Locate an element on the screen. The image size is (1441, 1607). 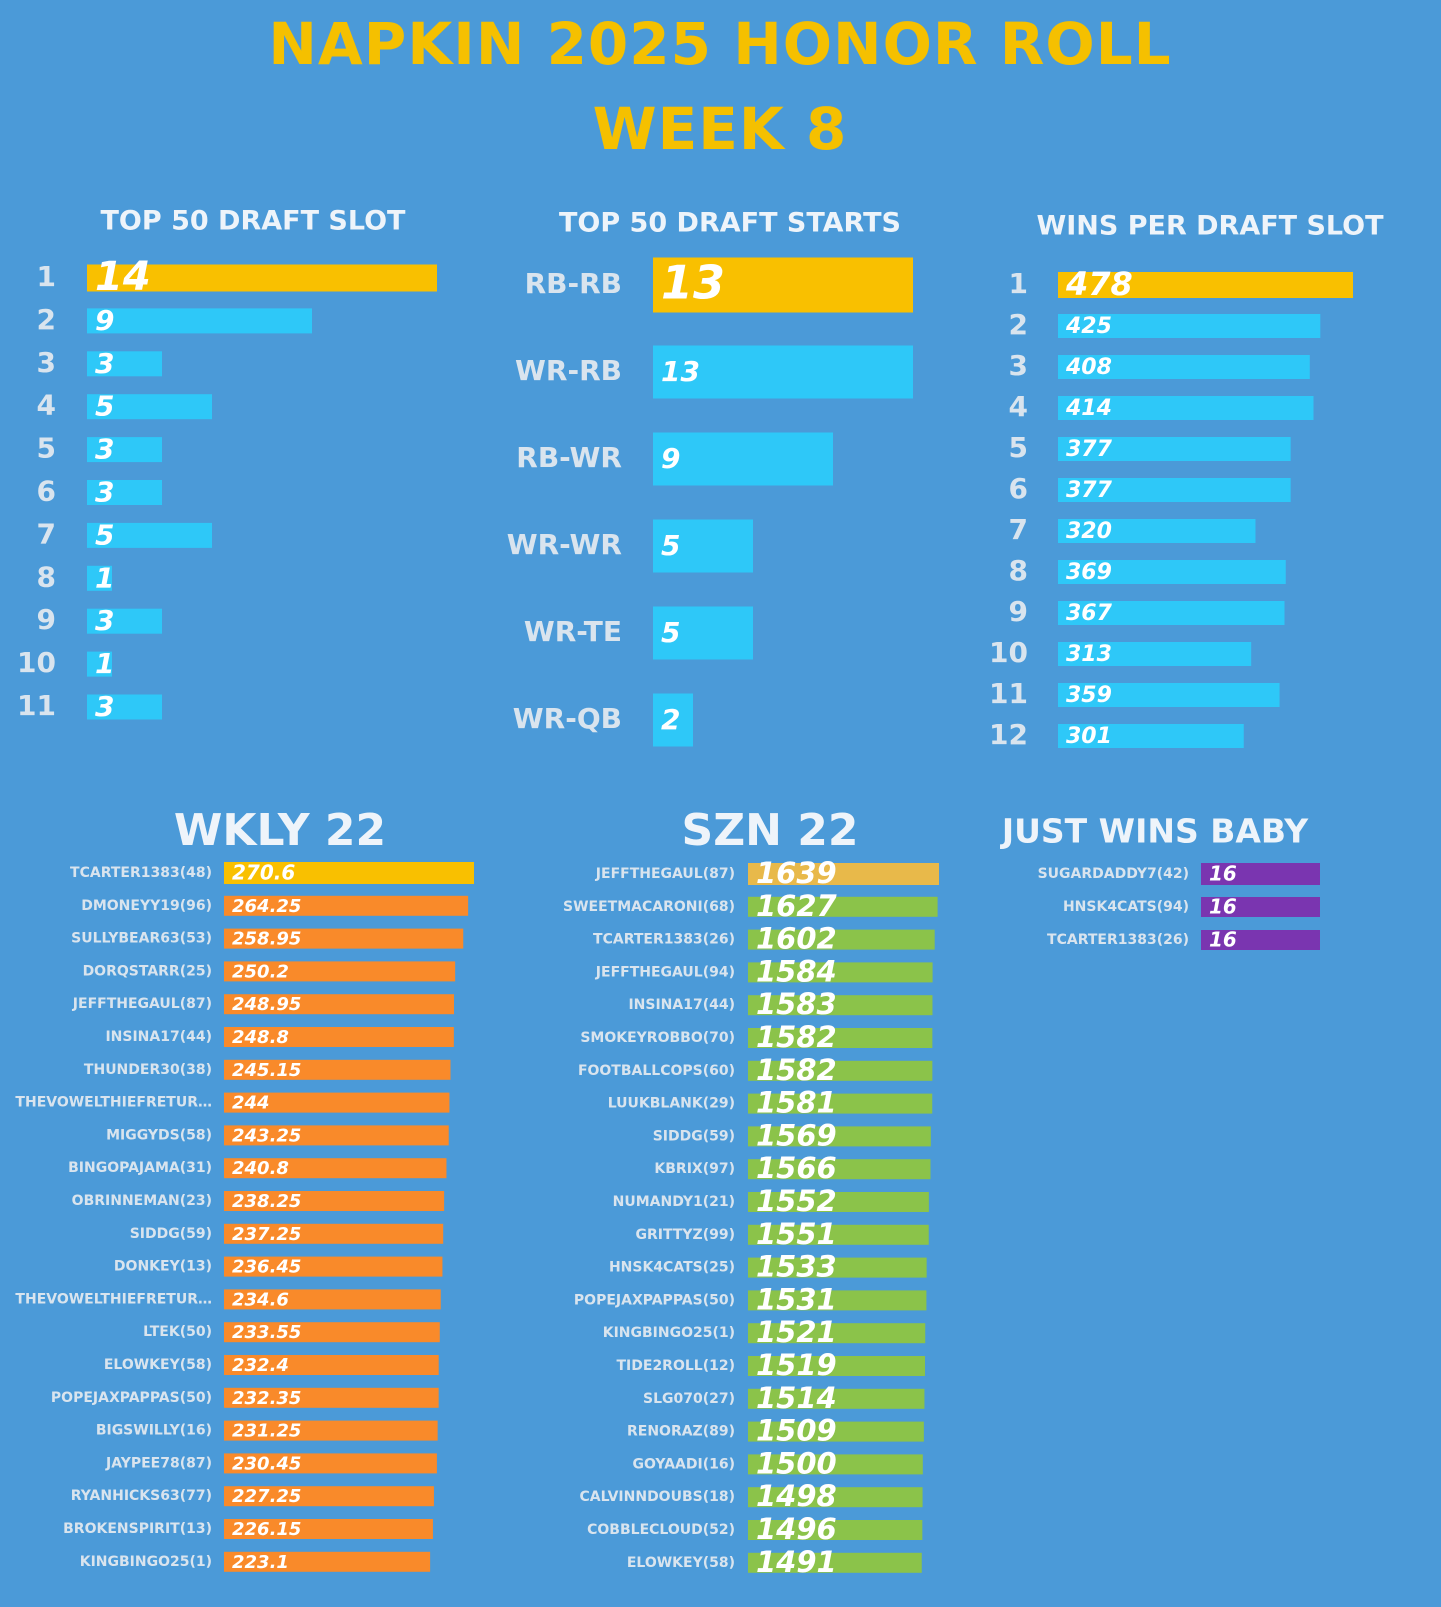
category-label: MIGGYDS(58) is located at coordinates (159, 1135).